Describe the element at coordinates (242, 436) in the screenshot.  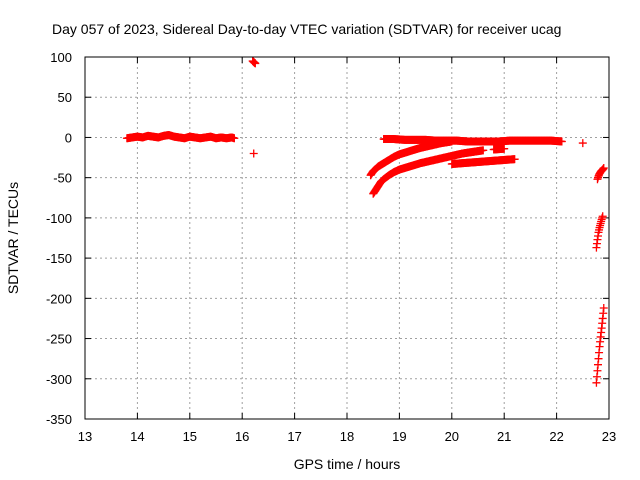
I see `x-tick-label: 16` at that location.